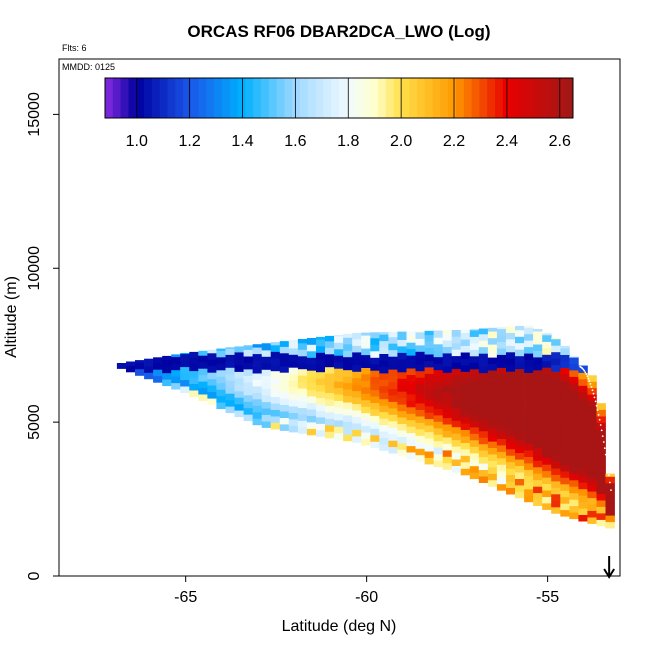  Describe the element at coordinates (547, 597) in the screenshot. I see `x-tick-label: -55` at that location.